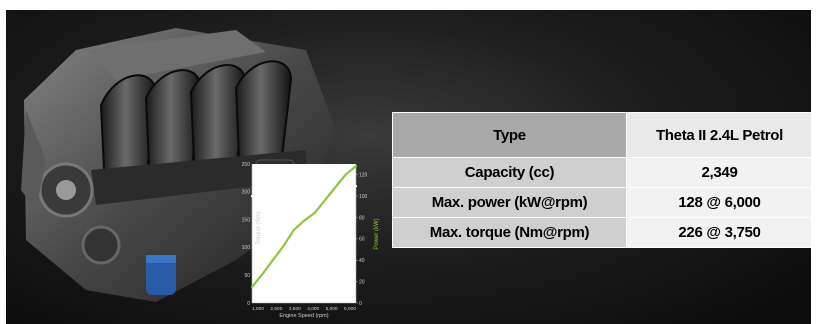 Image resolution: width=817 pixels, height=324 pixels. I want to click on torque-tick-label: 200, so click(246, 193).